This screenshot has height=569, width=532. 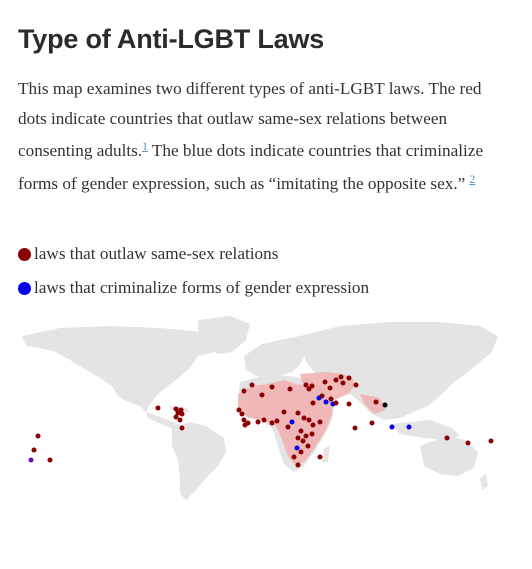 What do you see at coordinates (449, 456) in the screenshot?
I see `australia-land` at bounding box center [449, 456].